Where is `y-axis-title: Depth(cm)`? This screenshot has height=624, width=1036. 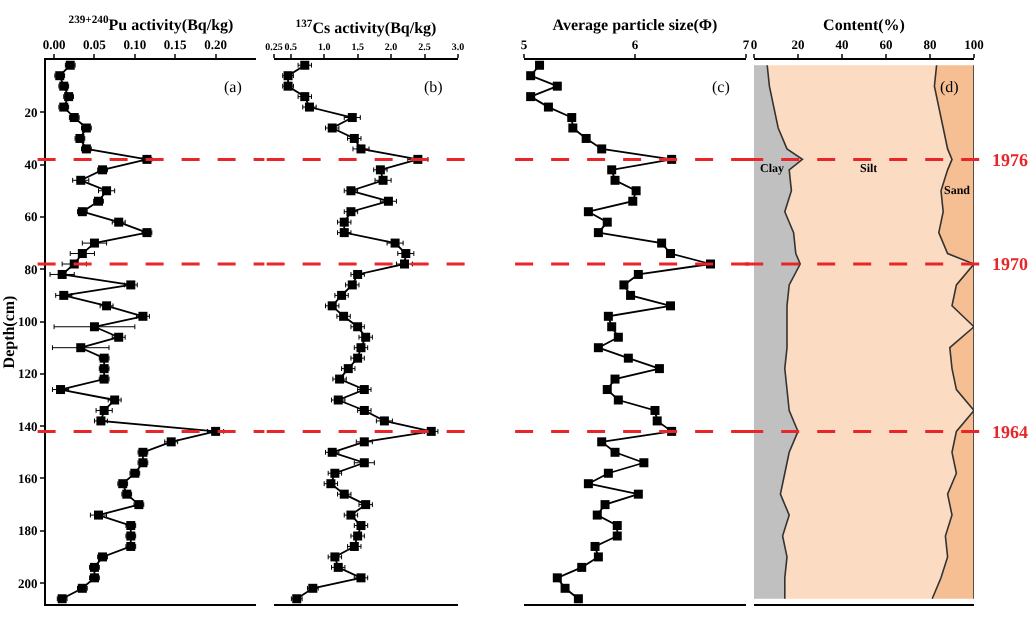 y-axis-title: Depth(cm) is located at coordinates (9, 331).